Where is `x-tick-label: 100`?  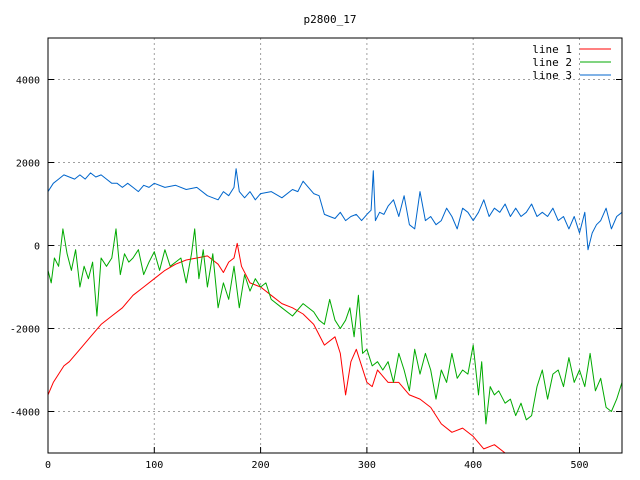 x-tick-label: 100 is located at coordinates (154, 465).